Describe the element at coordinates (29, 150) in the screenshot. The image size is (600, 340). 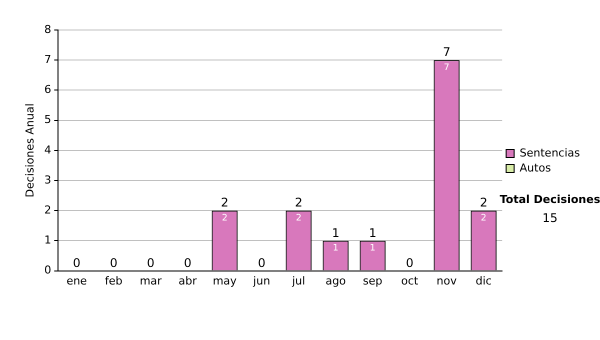
I see `y-axis-title: Decisiones Anual` at that location.